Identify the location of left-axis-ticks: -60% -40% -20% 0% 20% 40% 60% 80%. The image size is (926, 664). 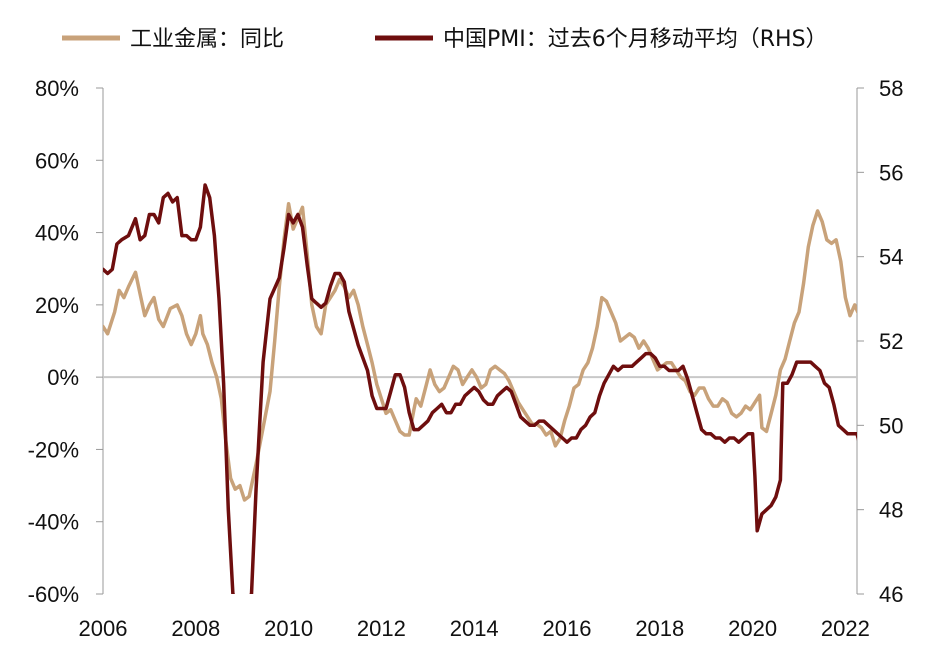
(65, 341).